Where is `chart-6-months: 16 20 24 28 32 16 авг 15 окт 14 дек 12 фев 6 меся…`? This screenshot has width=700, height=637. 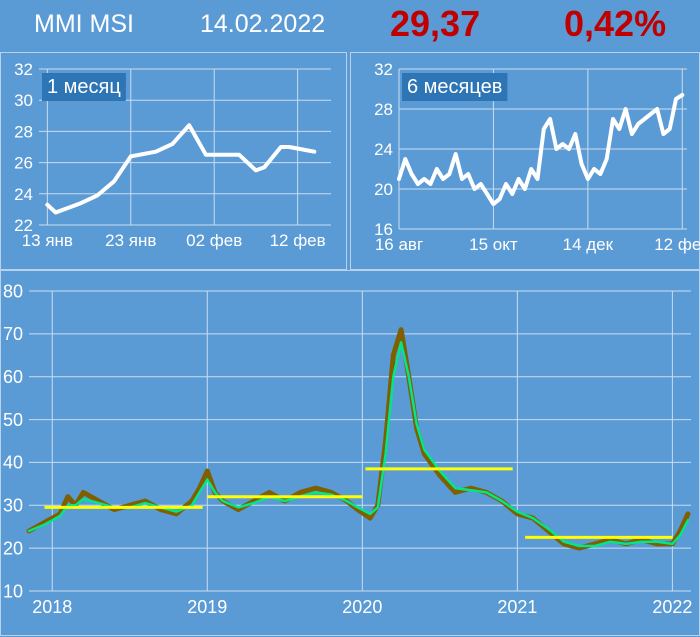
chart-6-months: 16 20 24 28 32 16 авг 15 окт 14 дек 12 фев 6 меся… is located at coordinates (537, 157).